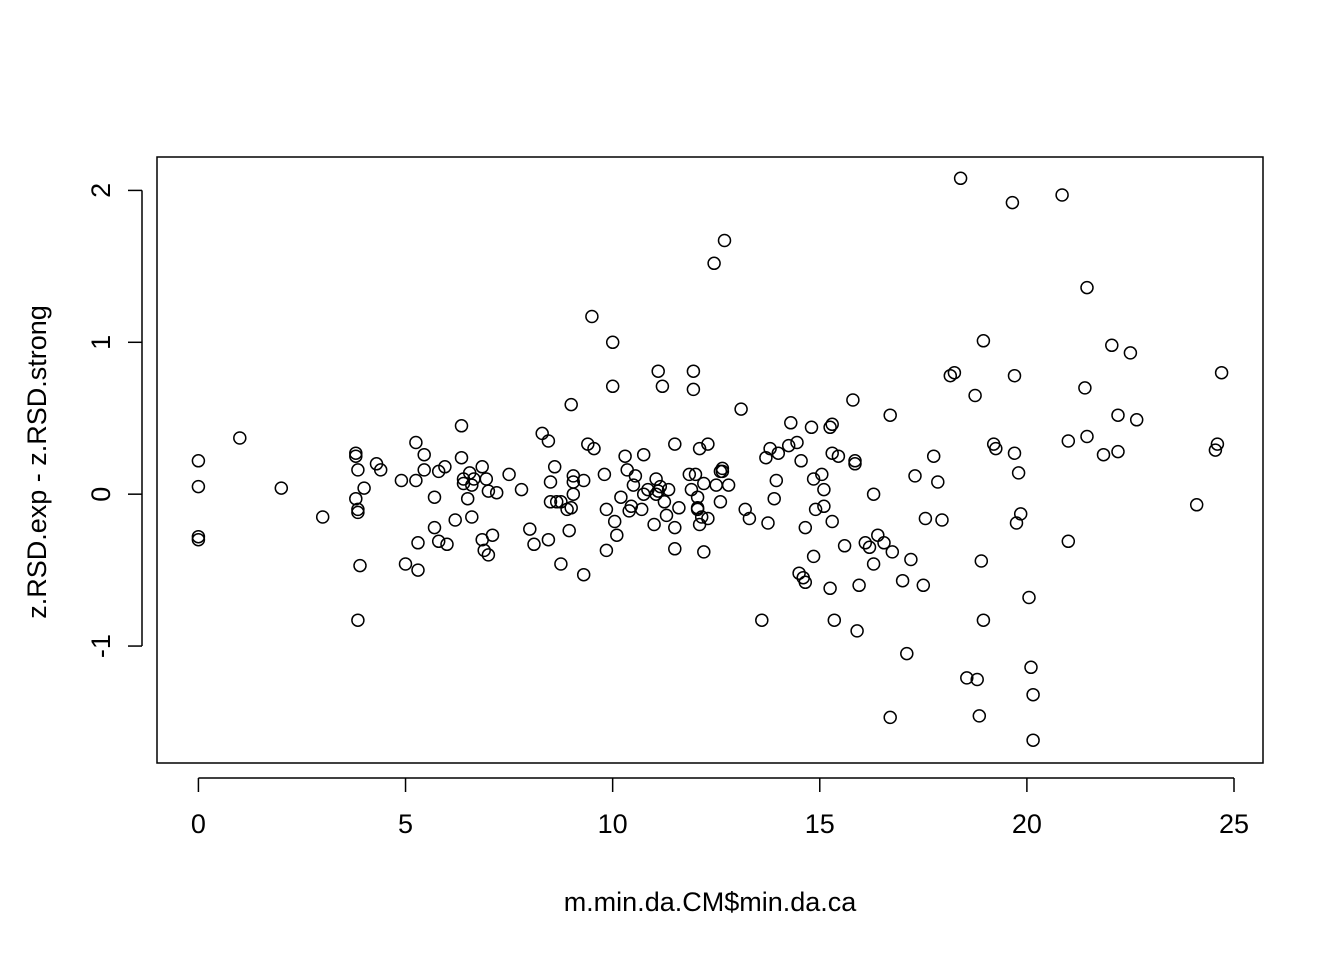  What do you see at coordinates (613, 824) in the screenshot?
I see `x-tick-label: 10` at bounding box center [613, 824].